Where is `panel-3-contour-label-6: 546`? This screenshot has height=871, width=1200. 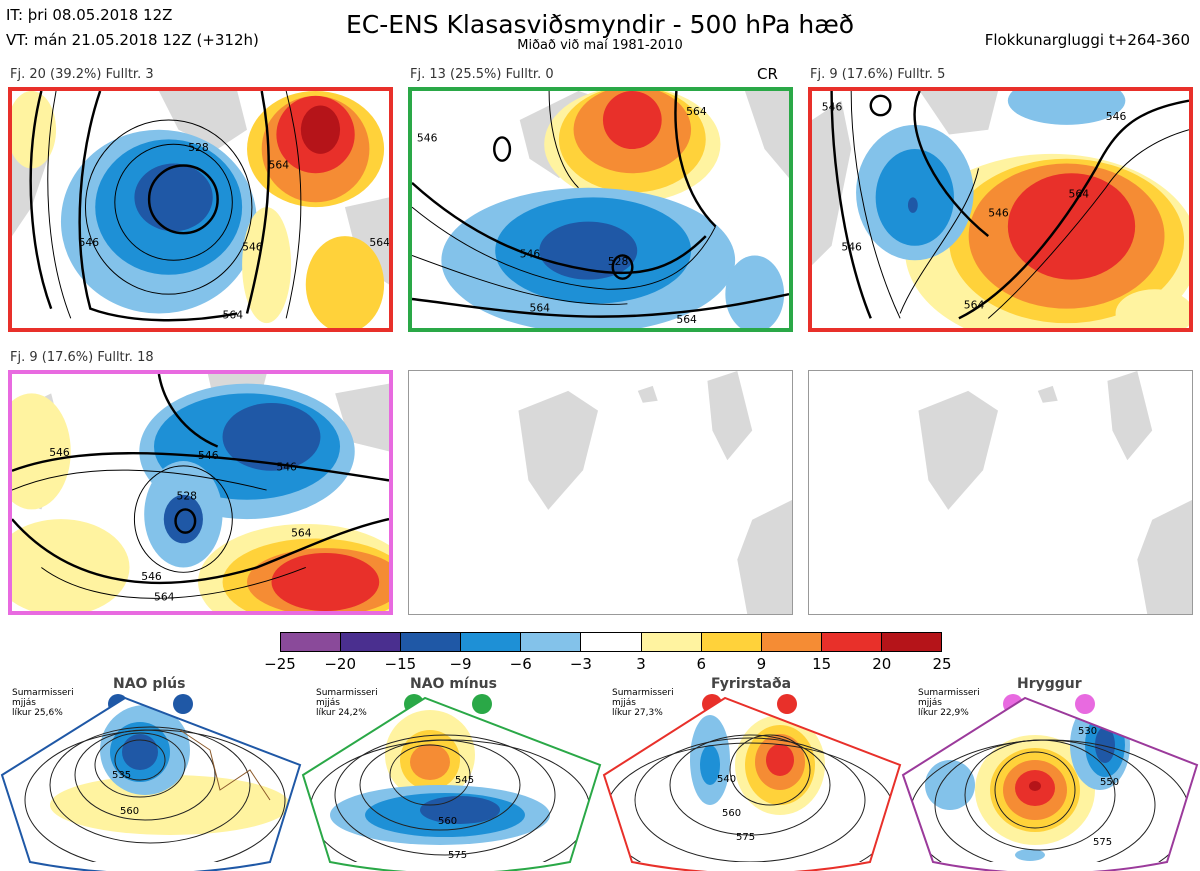 panel-3-contour-label-6: 546 is located at coordinates (1116, 116).